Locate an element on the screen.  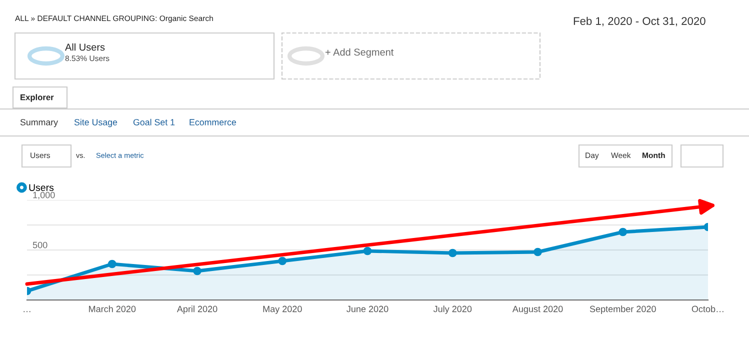
text: Site Usage is located at coordinates (96, 123).